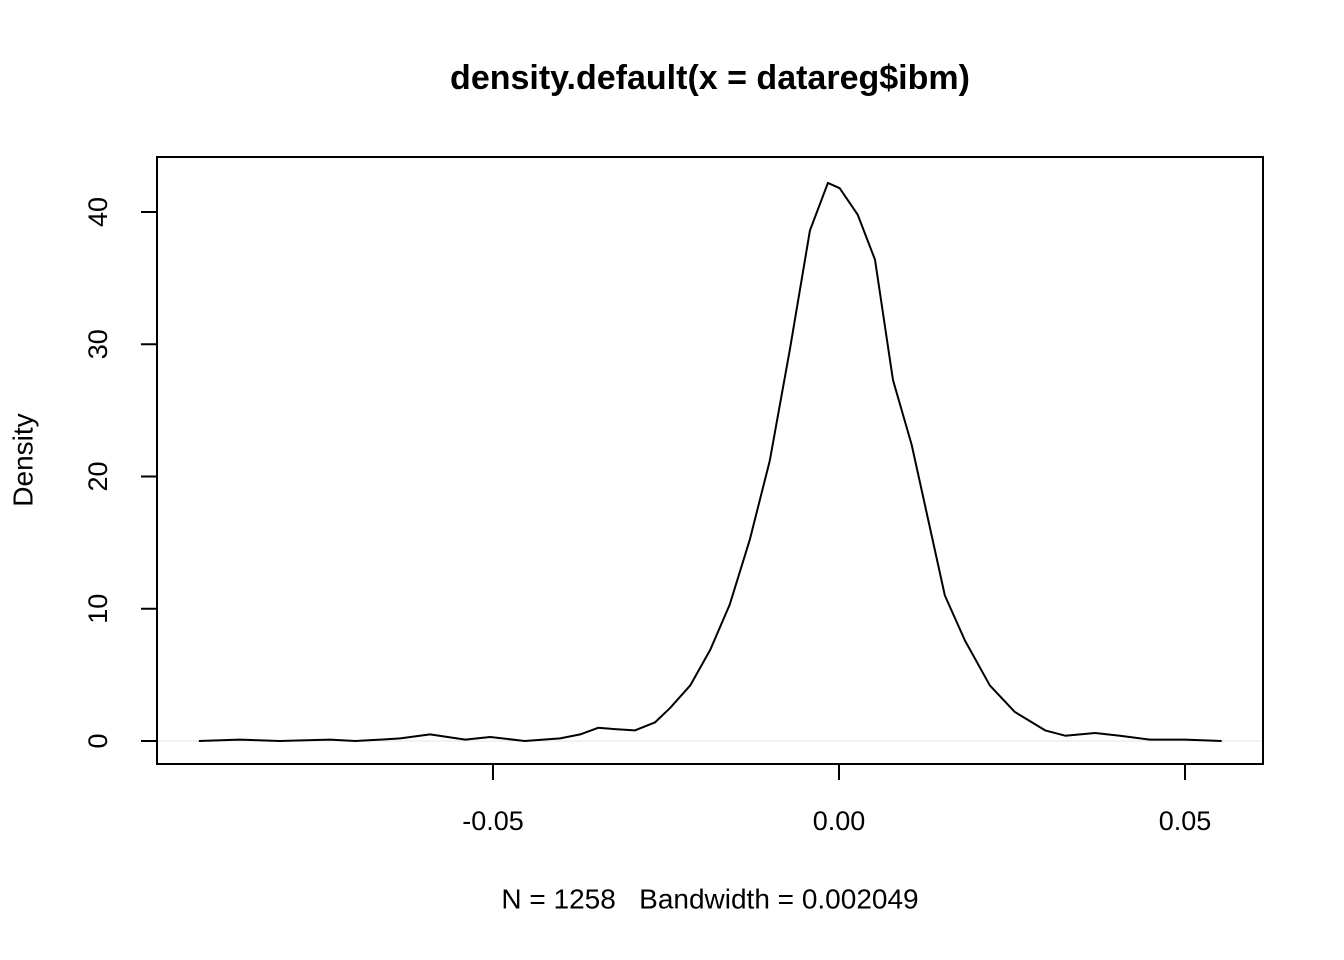  What do you see at coordinates (1185, 821) in the screenshot?
I see `x-tick-label: 0.05` at bounding box center [1185, 821].